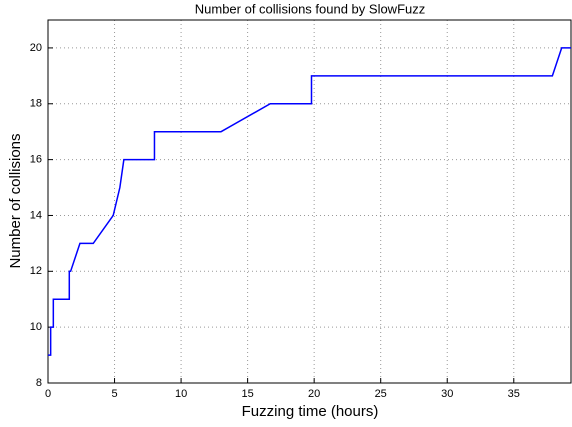 The width and height of the screenshot is (572, 427). Describe the element at coordinates (314, 394) in the screenshot. I see `x-tick-label: 20` at that location.